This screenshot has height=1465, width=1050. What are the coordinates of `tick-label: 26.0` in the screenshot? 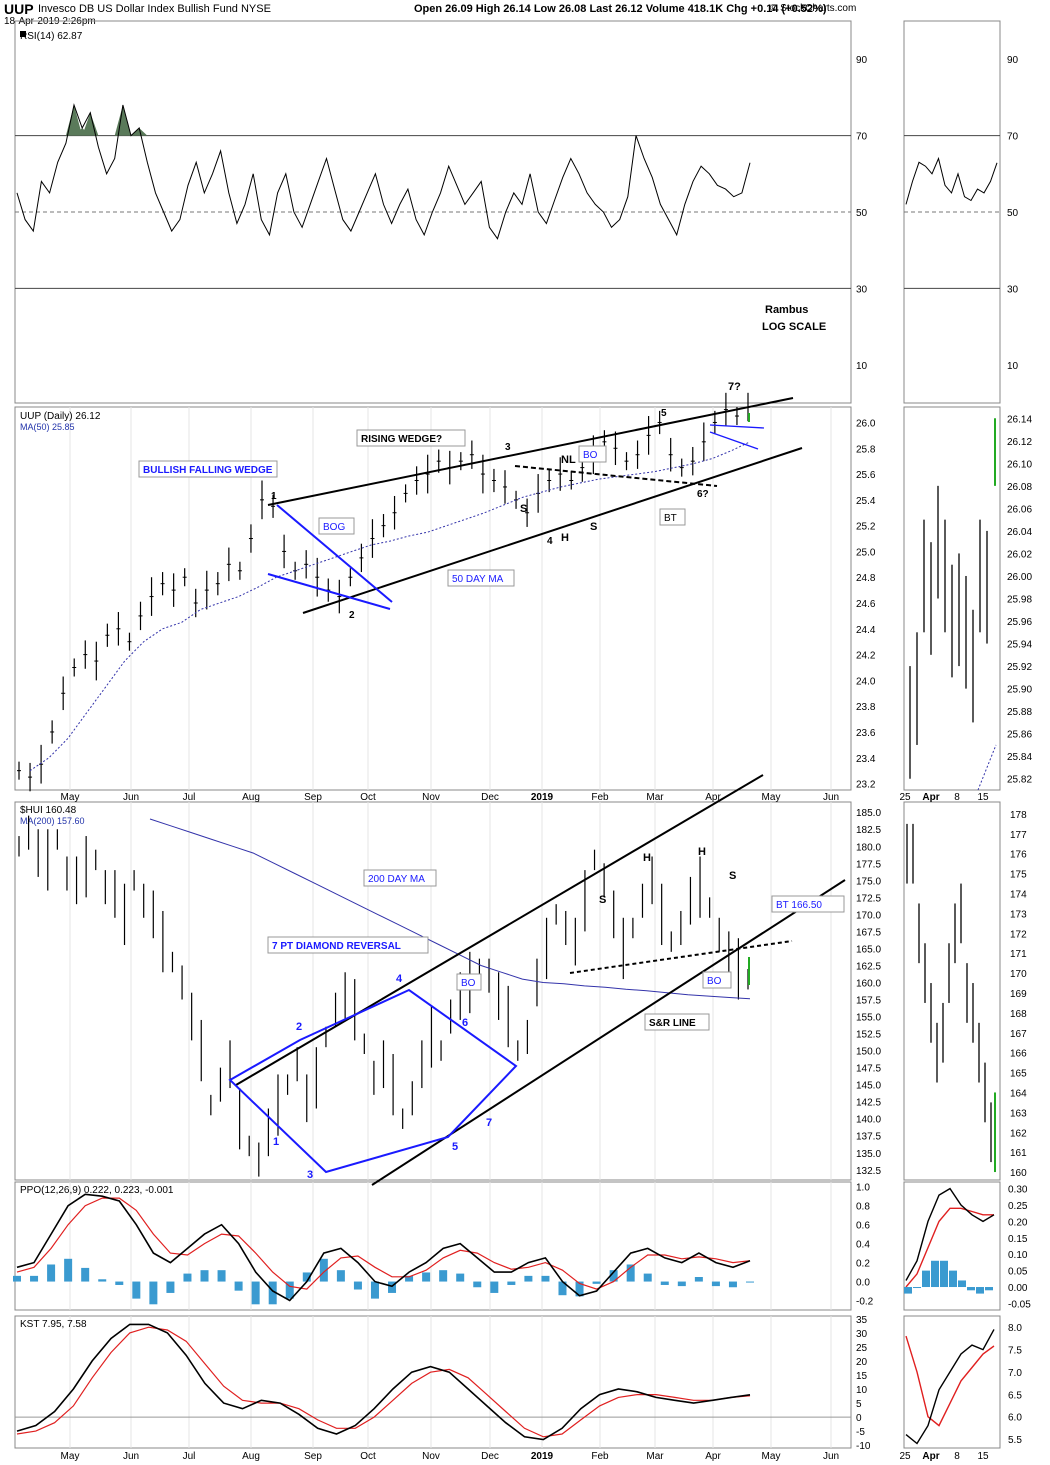 It's located at (866, 423).